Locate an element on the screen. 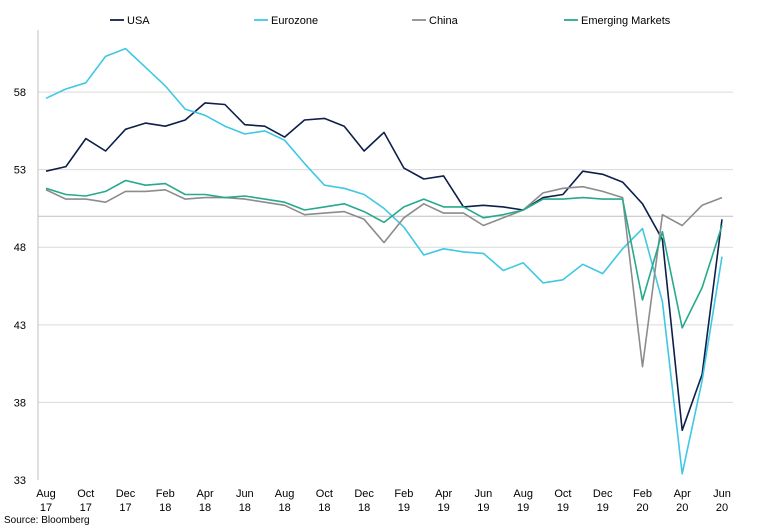 The image size is (770, 531). legend-label: USA is located at coordinates (138, 21).